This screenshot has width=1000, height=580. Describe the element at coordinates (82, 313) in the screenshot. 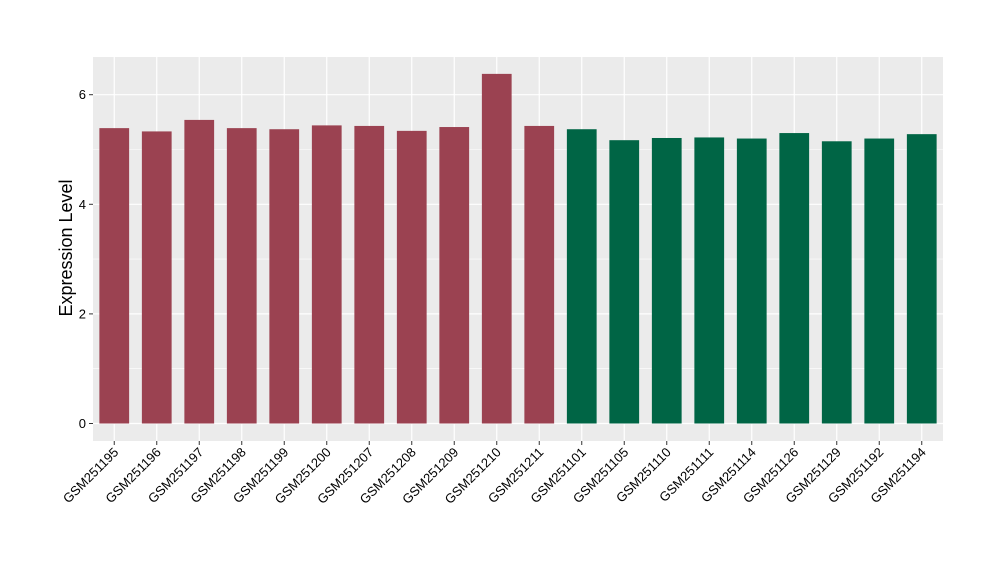

I see `y-tick-label: 2` at that location.